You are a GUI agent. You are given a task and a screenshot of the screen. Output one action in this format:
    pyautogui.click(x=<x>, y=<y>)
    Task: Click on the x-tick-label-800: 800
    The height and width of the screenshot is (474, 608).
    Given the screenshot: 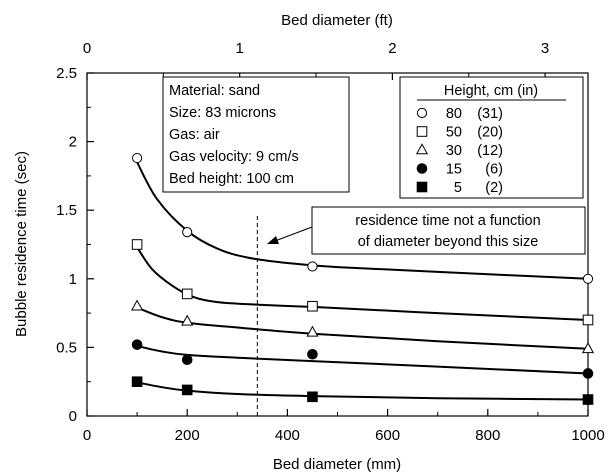 What is the action you would take?
    pyautogui.click(x=487, y=435)
    